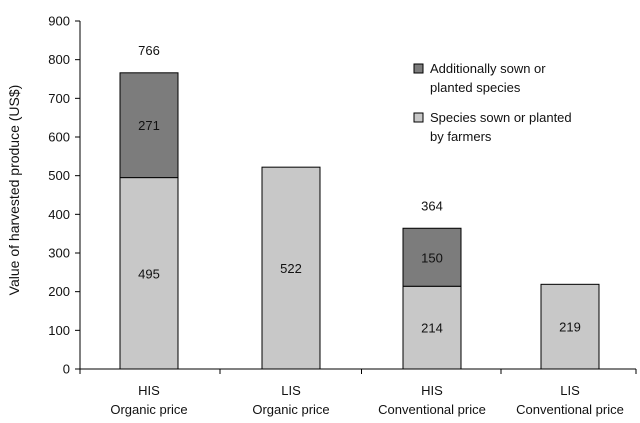  I want to click on y-tick-label: 600, so click(59, 137).